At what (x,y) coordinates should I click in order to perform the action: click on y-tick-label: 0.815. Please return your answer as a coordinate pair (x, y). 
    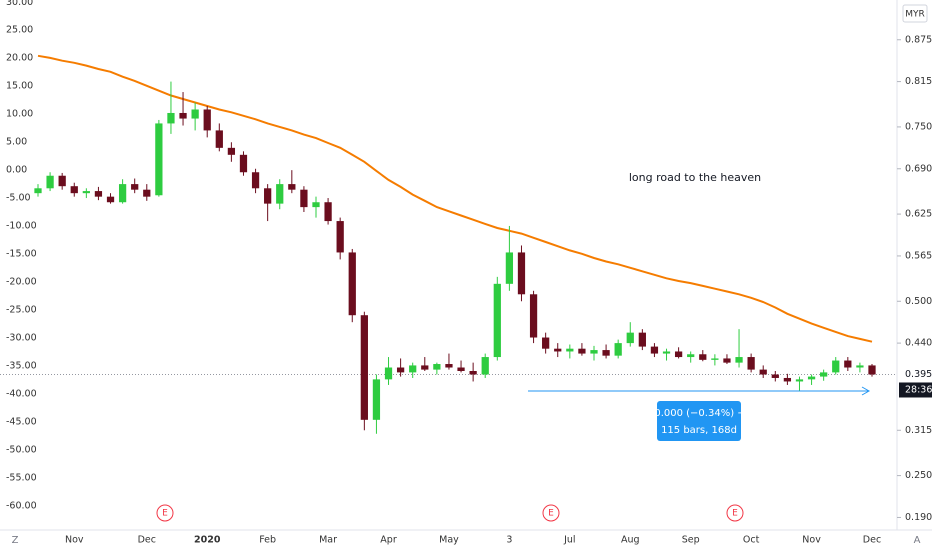
    Looking at the image, I should click on (918, 81).